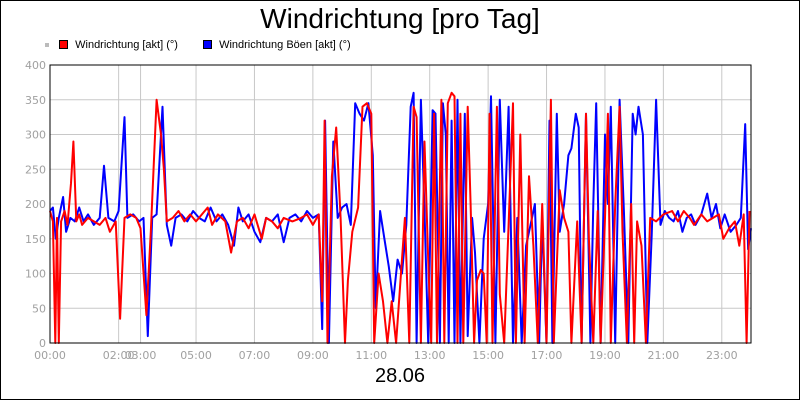  I want to click on y-tick-label: 150, so click(35, 239).